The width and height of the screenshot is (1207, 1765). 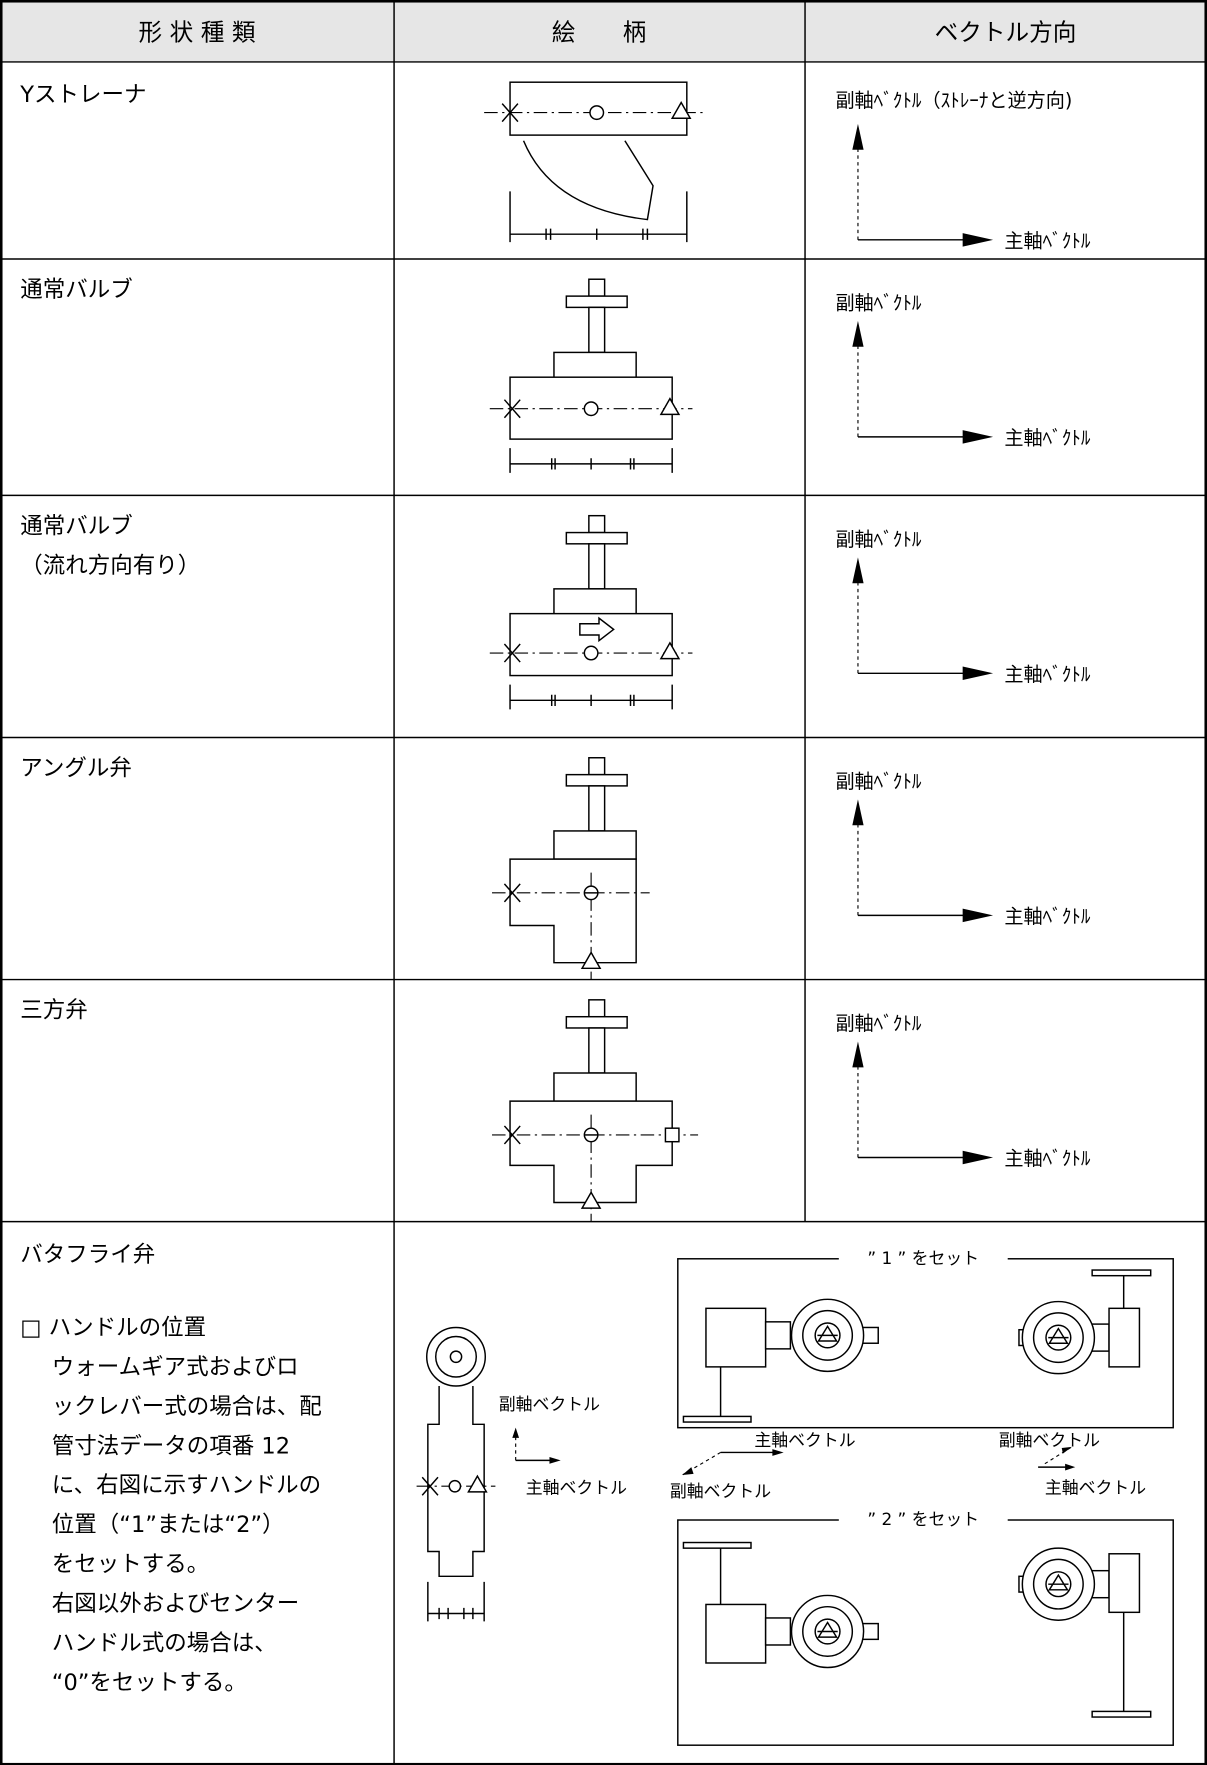 I want to click on note-line: ックレバー式の場合は、配, so click(x=187, y=1407).